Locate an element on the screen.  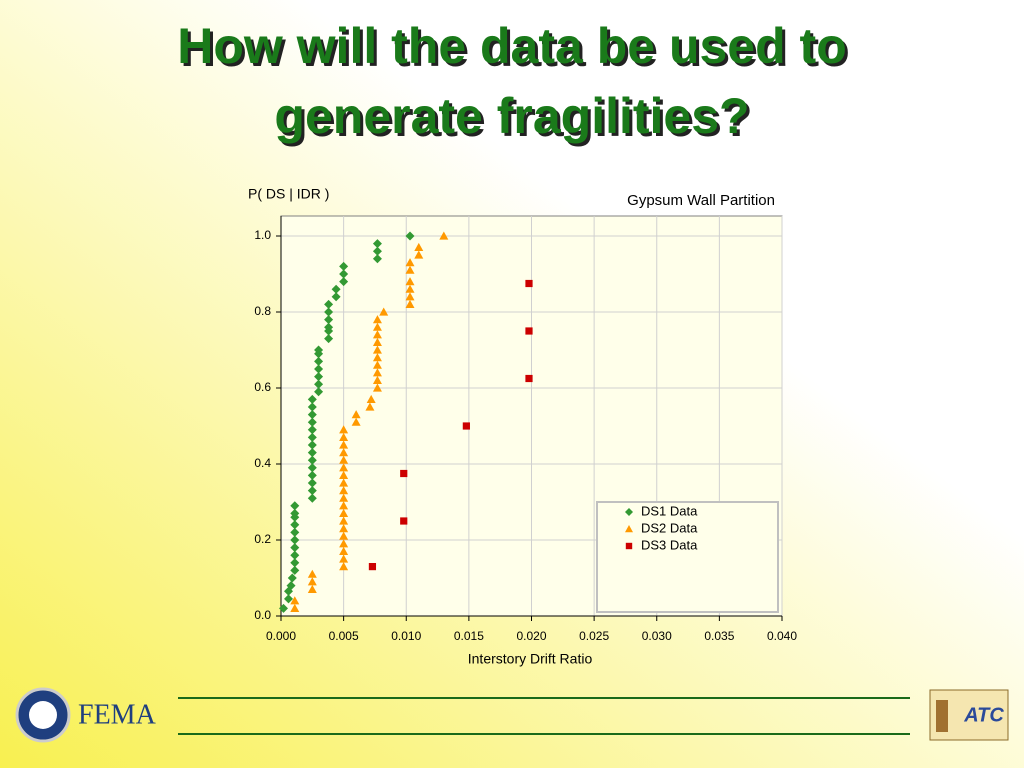
legend: DS1 Data DS2 Data DS3 Data is located at coordinates (661, 527).